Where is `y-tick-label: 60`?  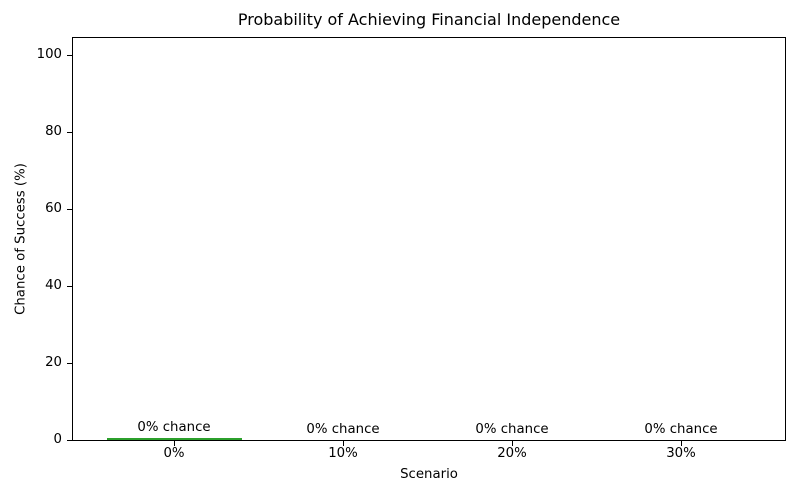 y-tick-label: 60 is located at coordinates (53, 208).